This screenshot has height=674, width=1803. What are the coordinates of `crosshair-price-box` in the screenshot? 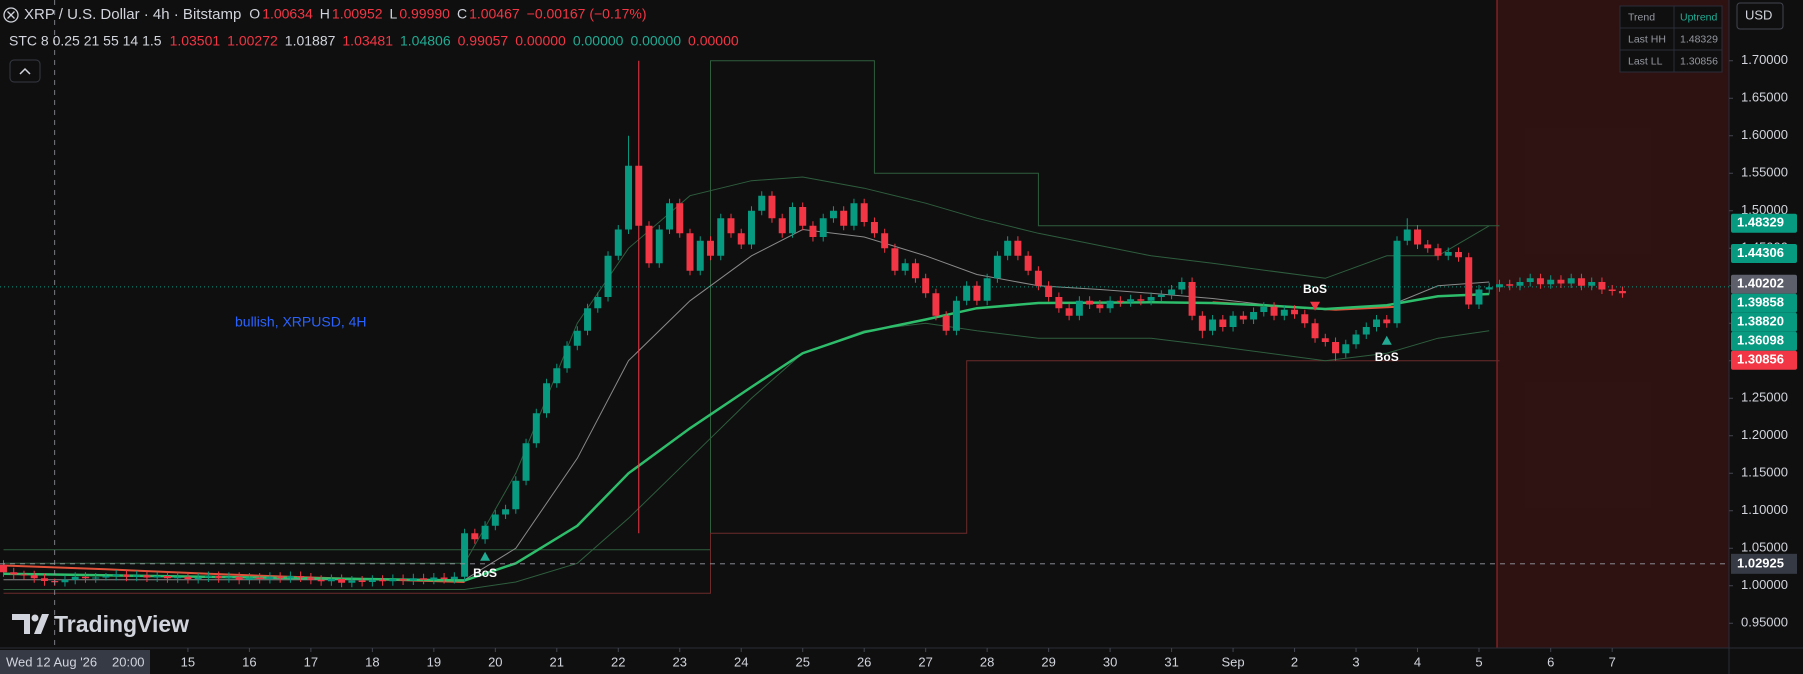 It's located at (1764, 563).